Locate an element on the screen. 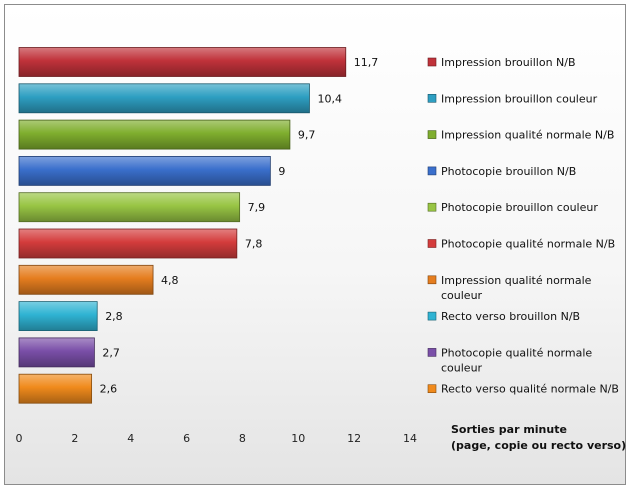 Image resolution: width=632 pixels, height=491 pixels. legend-item: Photocopie qualité normale N/B is located at coordinates (521, 244).